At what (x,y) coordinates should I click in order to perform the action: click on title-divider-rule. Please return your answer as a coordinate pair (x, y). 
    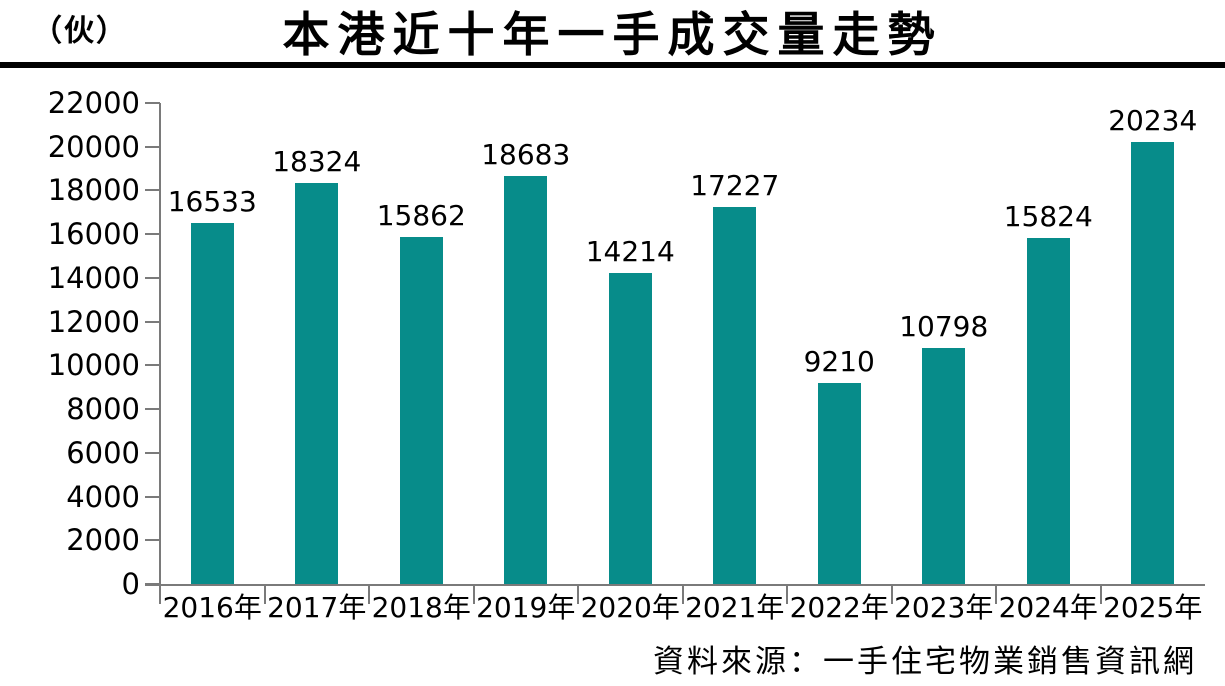
    Looking at the image, I should click on (612, 65).